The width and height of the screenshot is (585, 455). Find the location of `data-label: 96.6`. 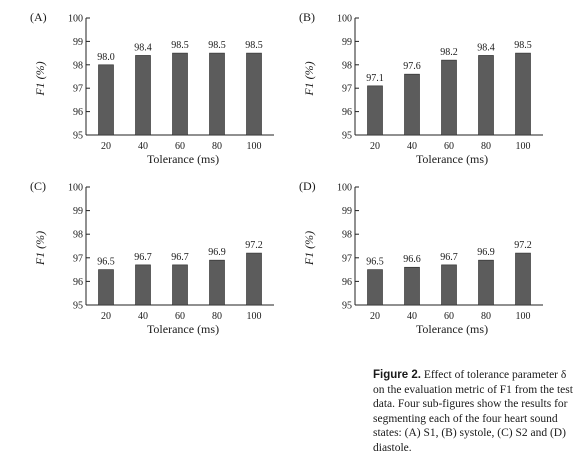

data-label: 96.6 is located at coordinates (412, 259).